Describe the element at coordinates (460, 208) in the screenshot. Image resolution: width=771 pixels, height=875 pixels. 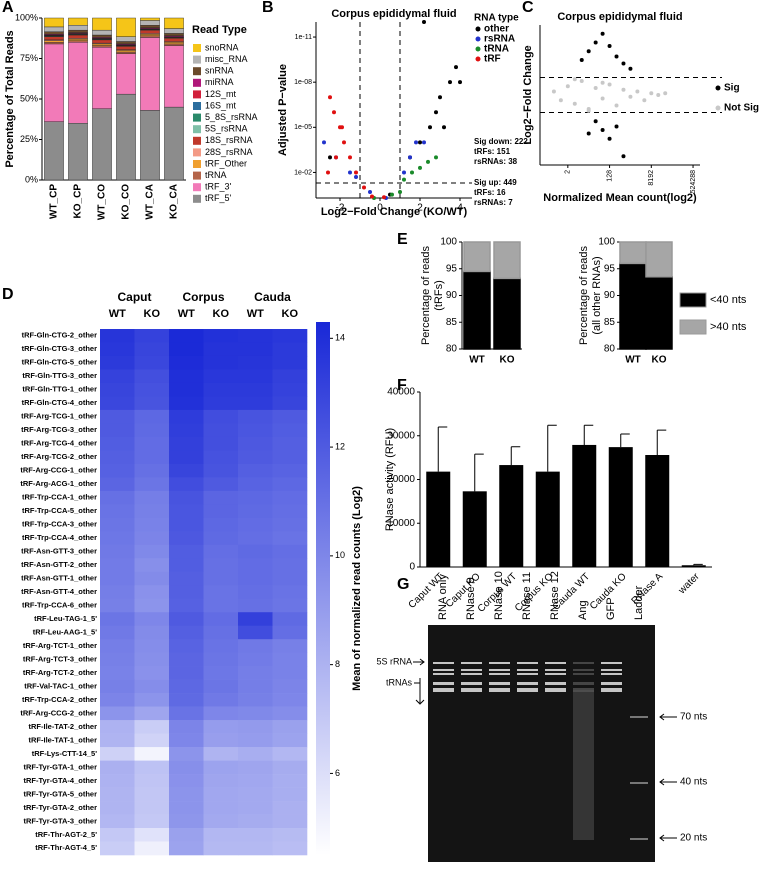
I see `x-tick-label: 4` at that location.